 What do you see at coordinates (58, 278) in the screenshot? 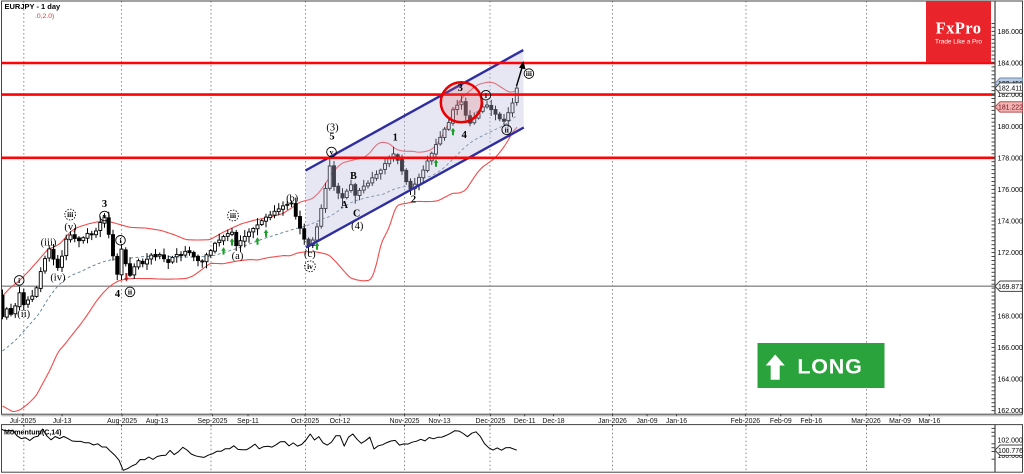
I see `svg-text: (iv)` at bounding box center [58, 278].